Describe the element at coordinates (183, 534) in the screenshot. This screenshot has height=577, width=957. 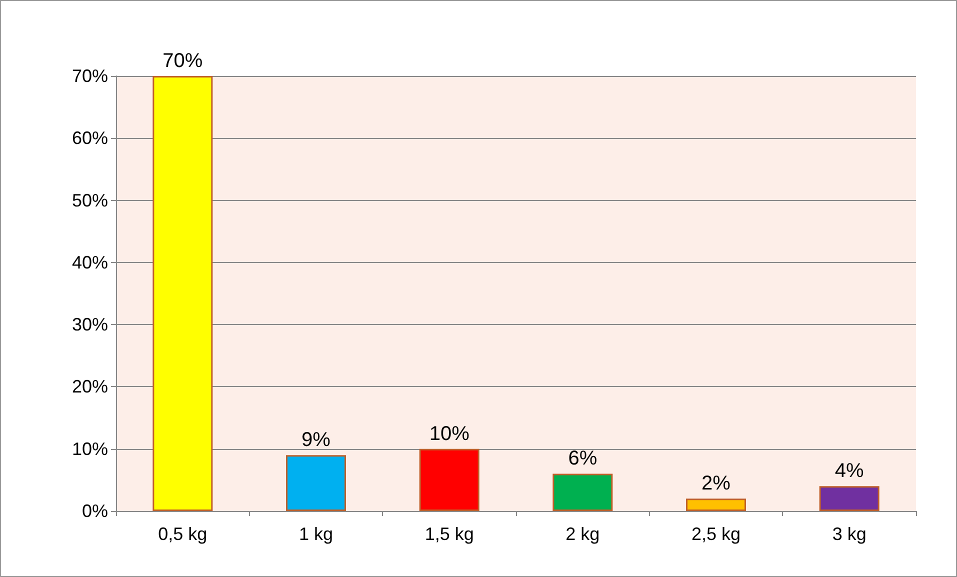
I see `x-tick-label: 0,5 kg` at that location.